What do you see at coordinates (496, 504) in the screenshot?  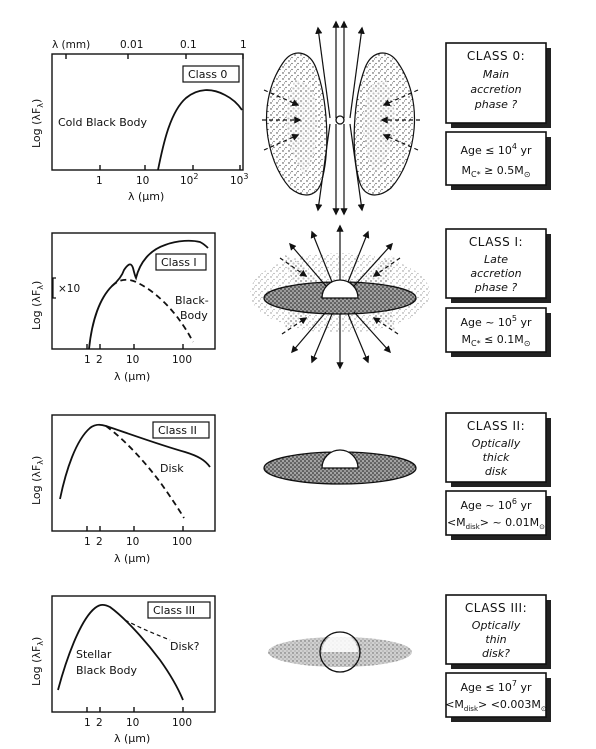 I see `age-text: Age ~ 106 yr` at bounding box center [496, 504].